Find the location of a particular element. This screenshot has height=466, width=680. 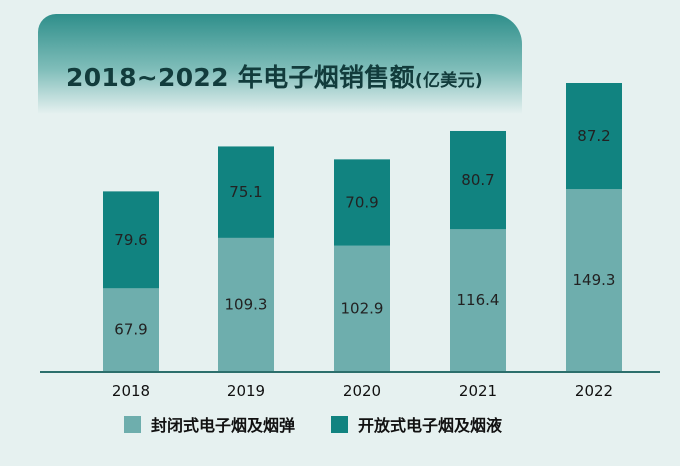

legend-item-closed: 封闭式电子烟及烟弹 is located at coordinates (209, 424).